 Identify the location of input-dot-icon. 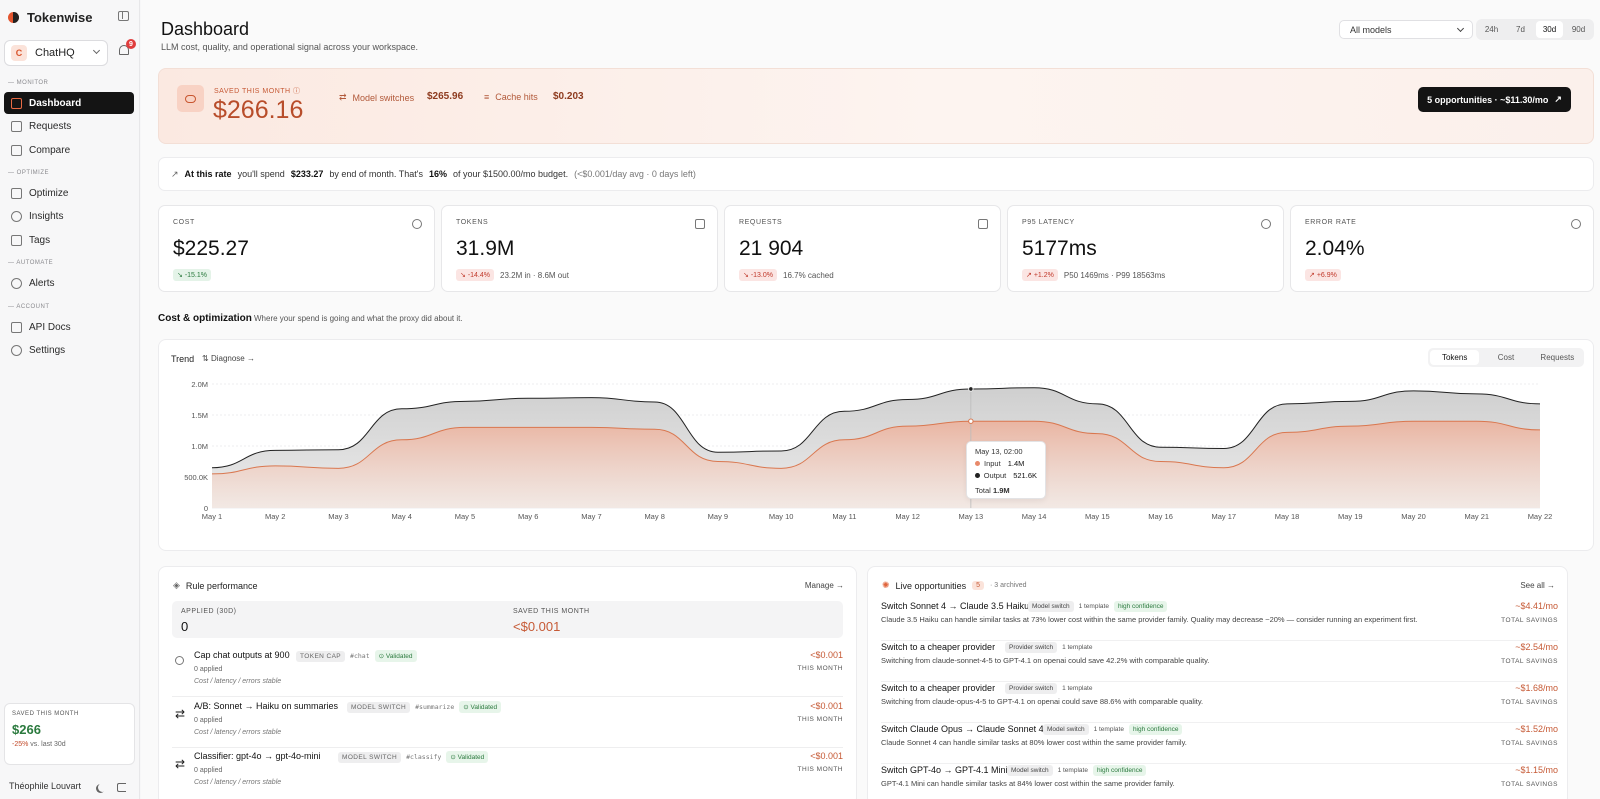
(977, 463).